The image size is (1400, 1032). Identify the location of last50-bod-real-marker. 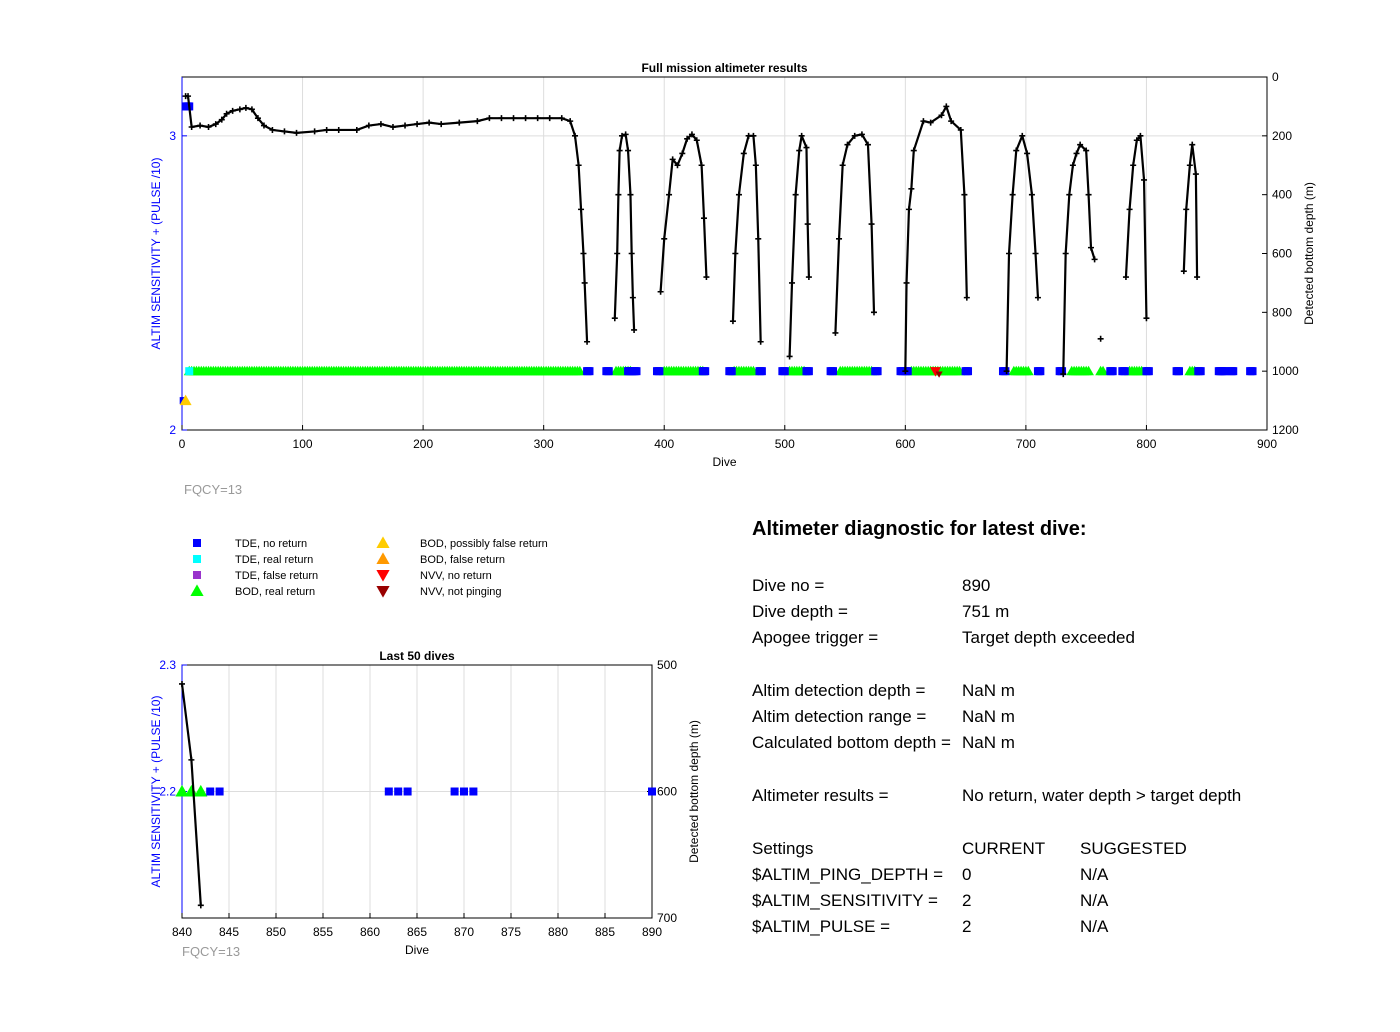
(191, 790).